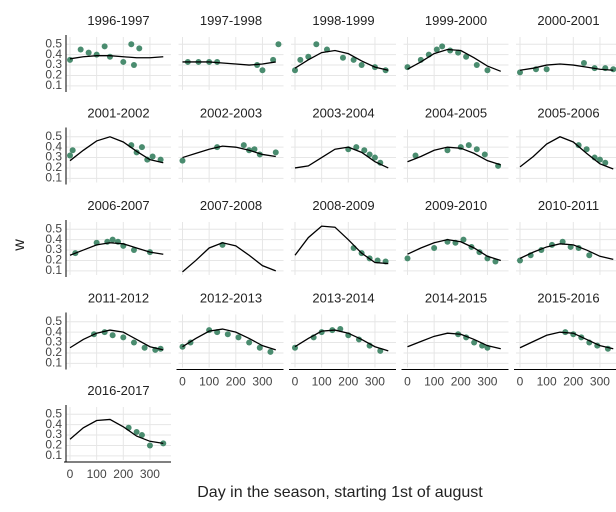 The image size is (616, 512). Describe the element at coordinates (118, 390) in the screenshot. I see `panel-title: 2016-2017` at that location.